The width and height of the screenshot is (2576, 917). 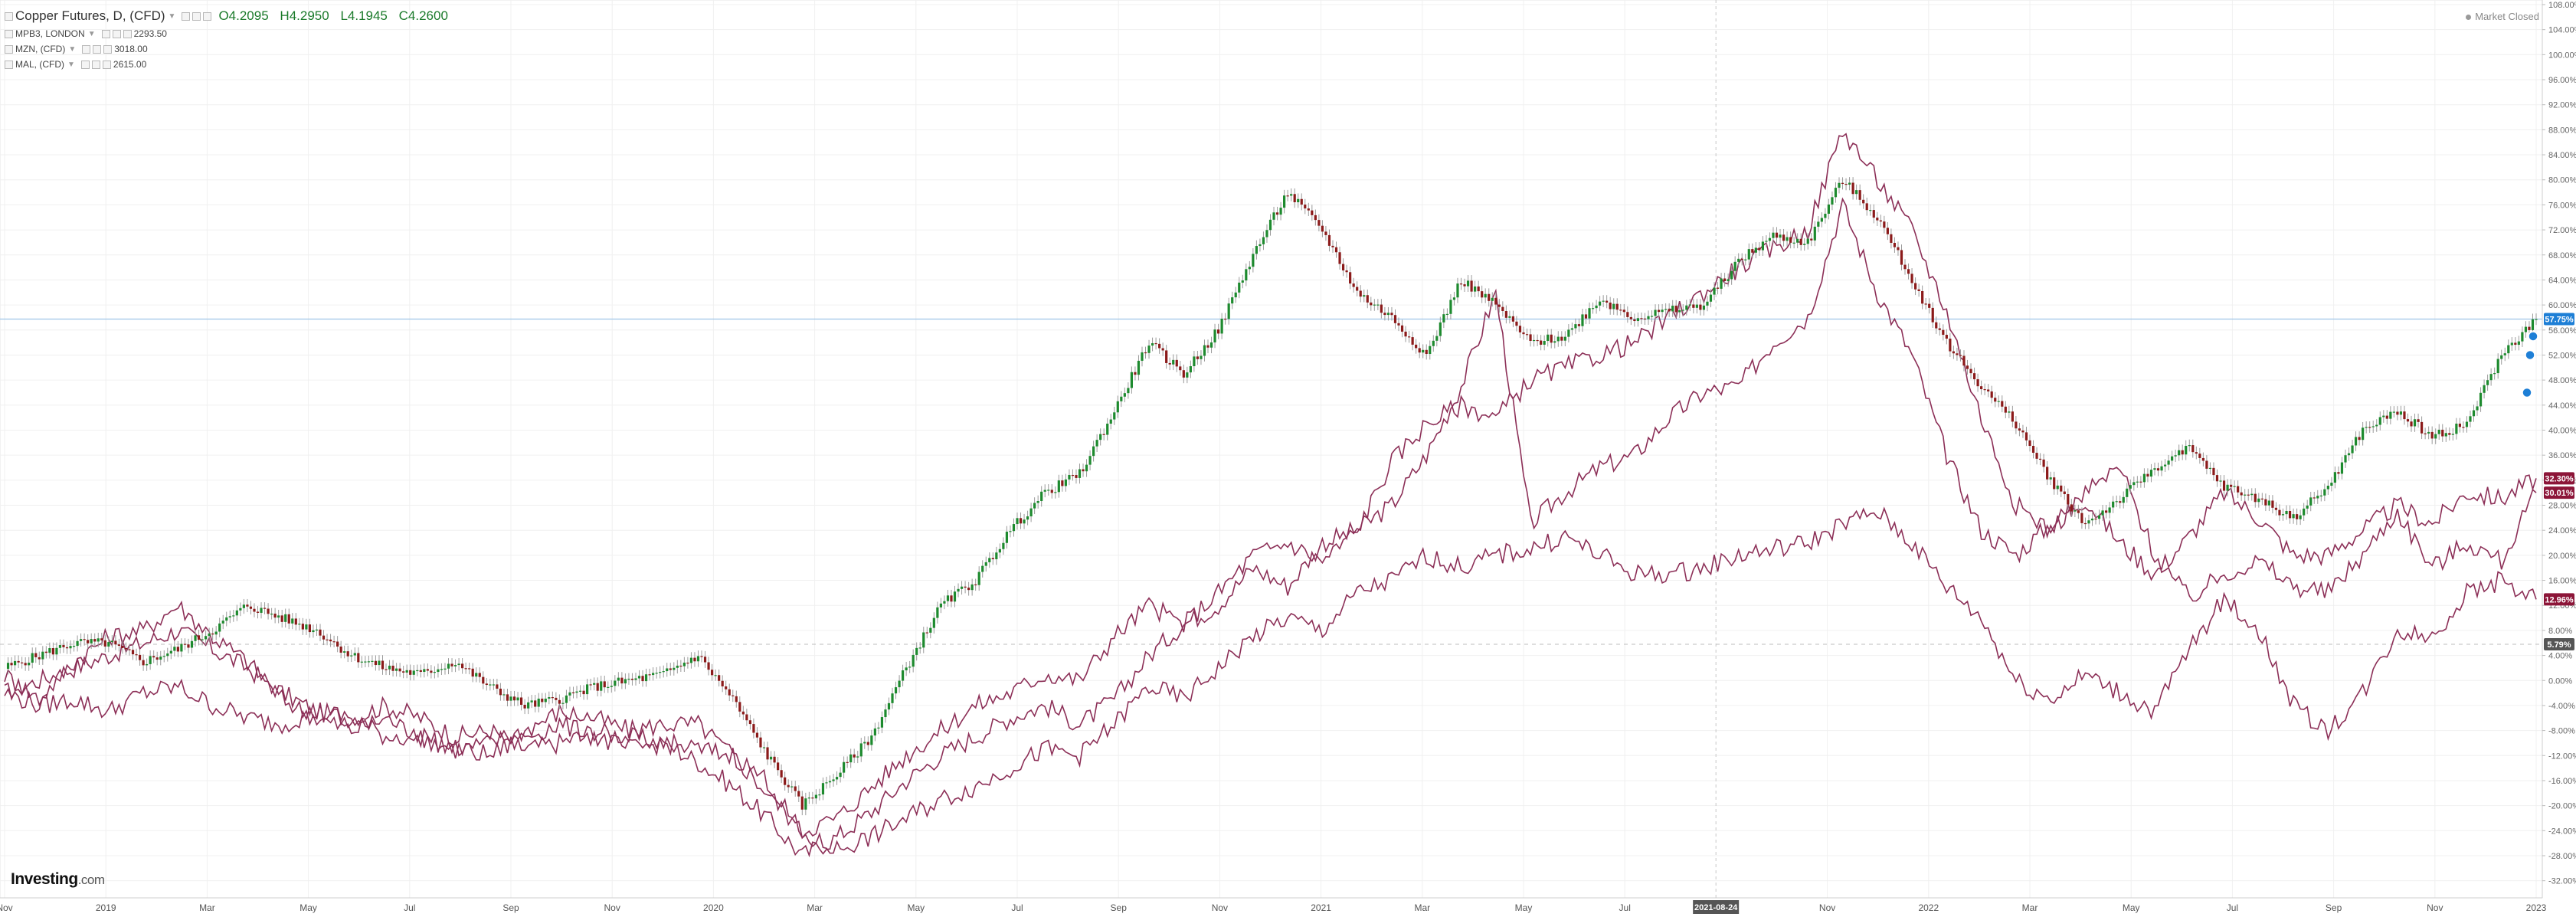 What do you see at coordinates (2562, 280) in the screenshot?
I see `y-tick-label: 64.00%` at bounding box center [2562, 280].